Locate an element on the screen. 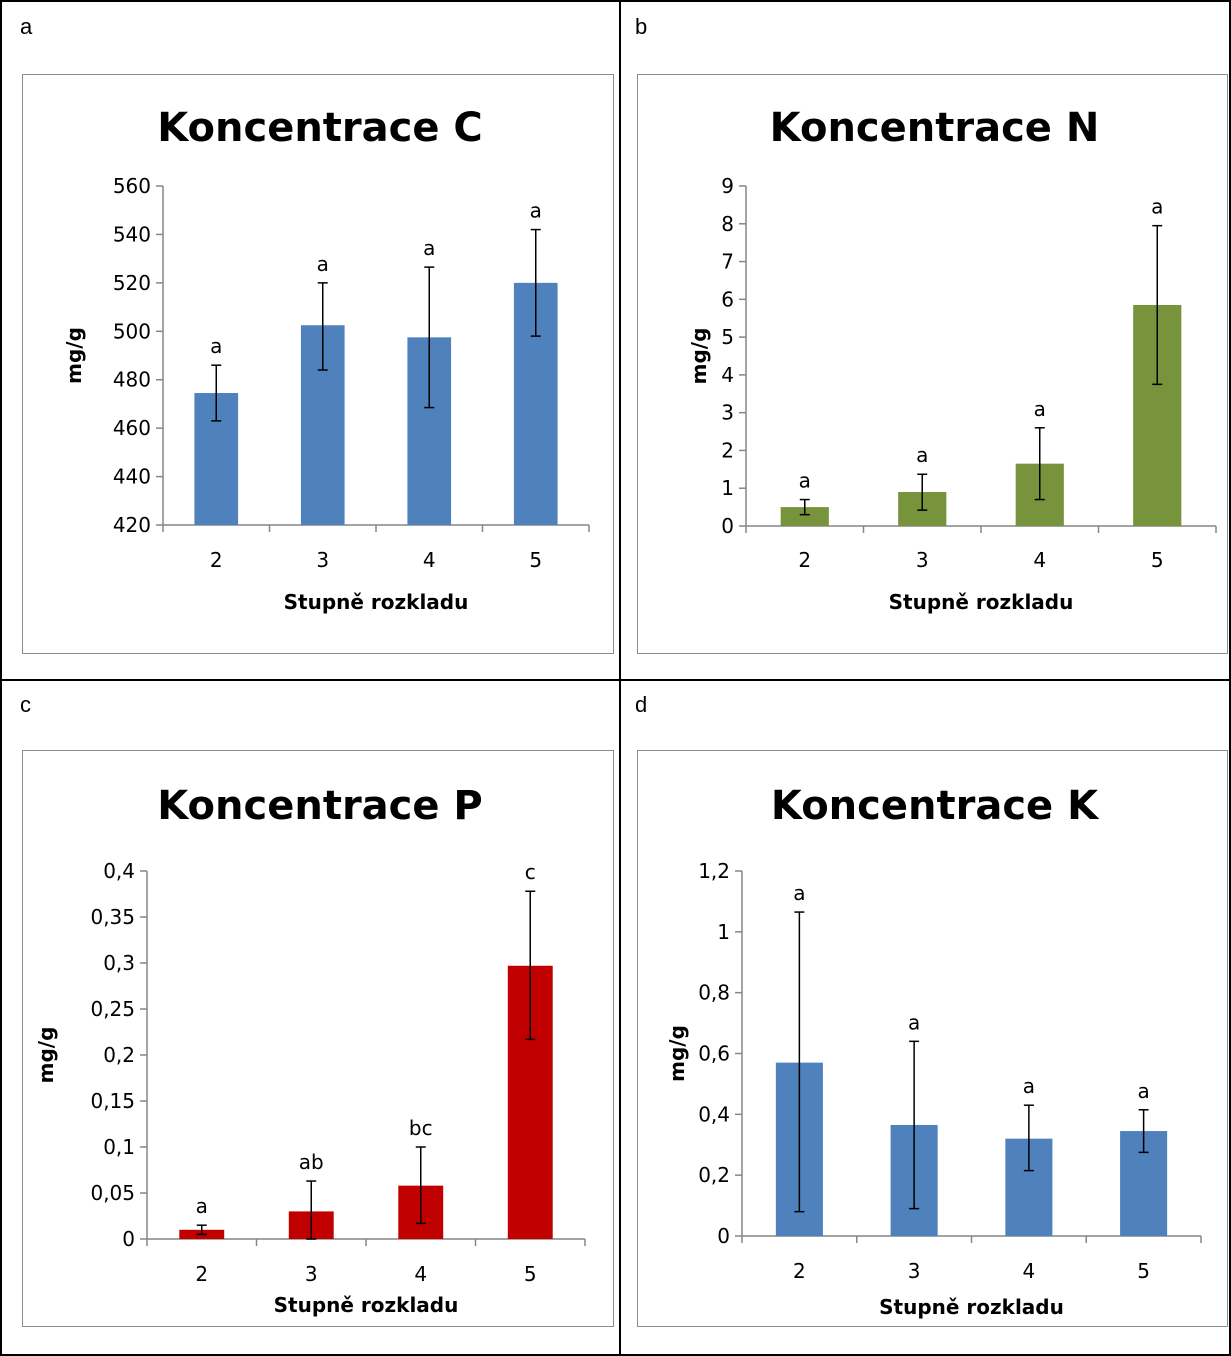  grid-border-center is located at coordinates (620, 678).